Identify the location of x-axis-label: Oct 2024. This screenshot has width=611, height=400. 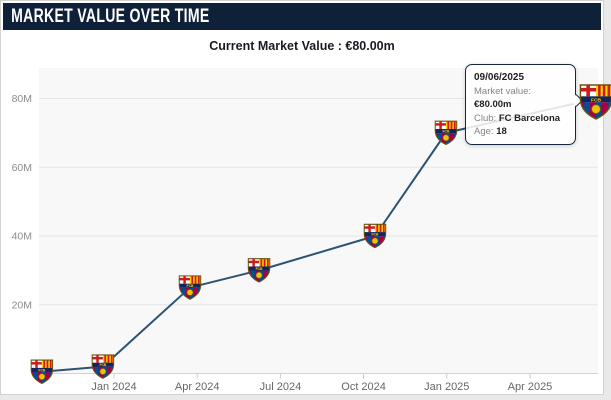
(363, 387).